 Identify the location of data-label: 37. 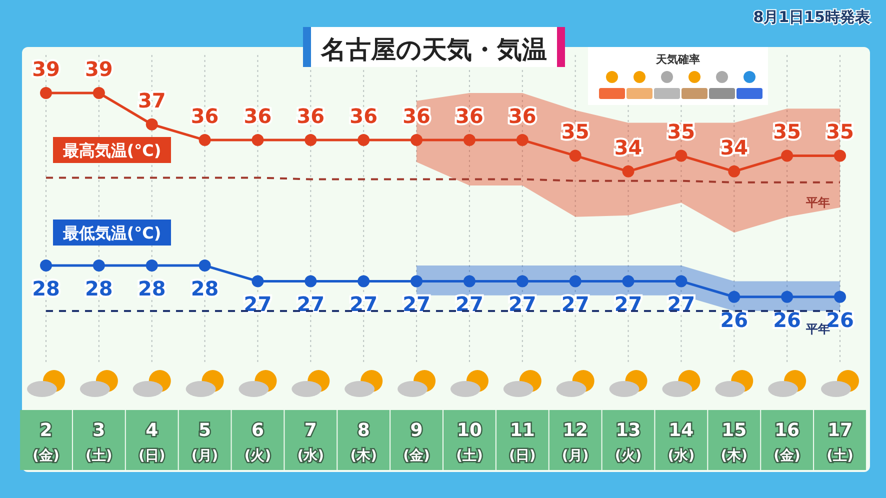
(152, 100).